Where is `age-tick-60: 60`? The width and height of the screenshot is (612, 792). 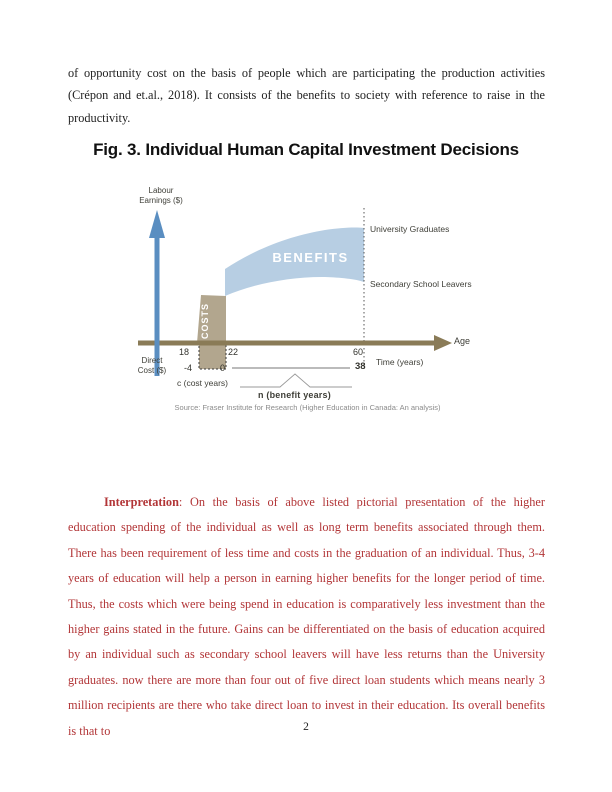
age-tick-60: 60 is located at coordinates (358, 352).